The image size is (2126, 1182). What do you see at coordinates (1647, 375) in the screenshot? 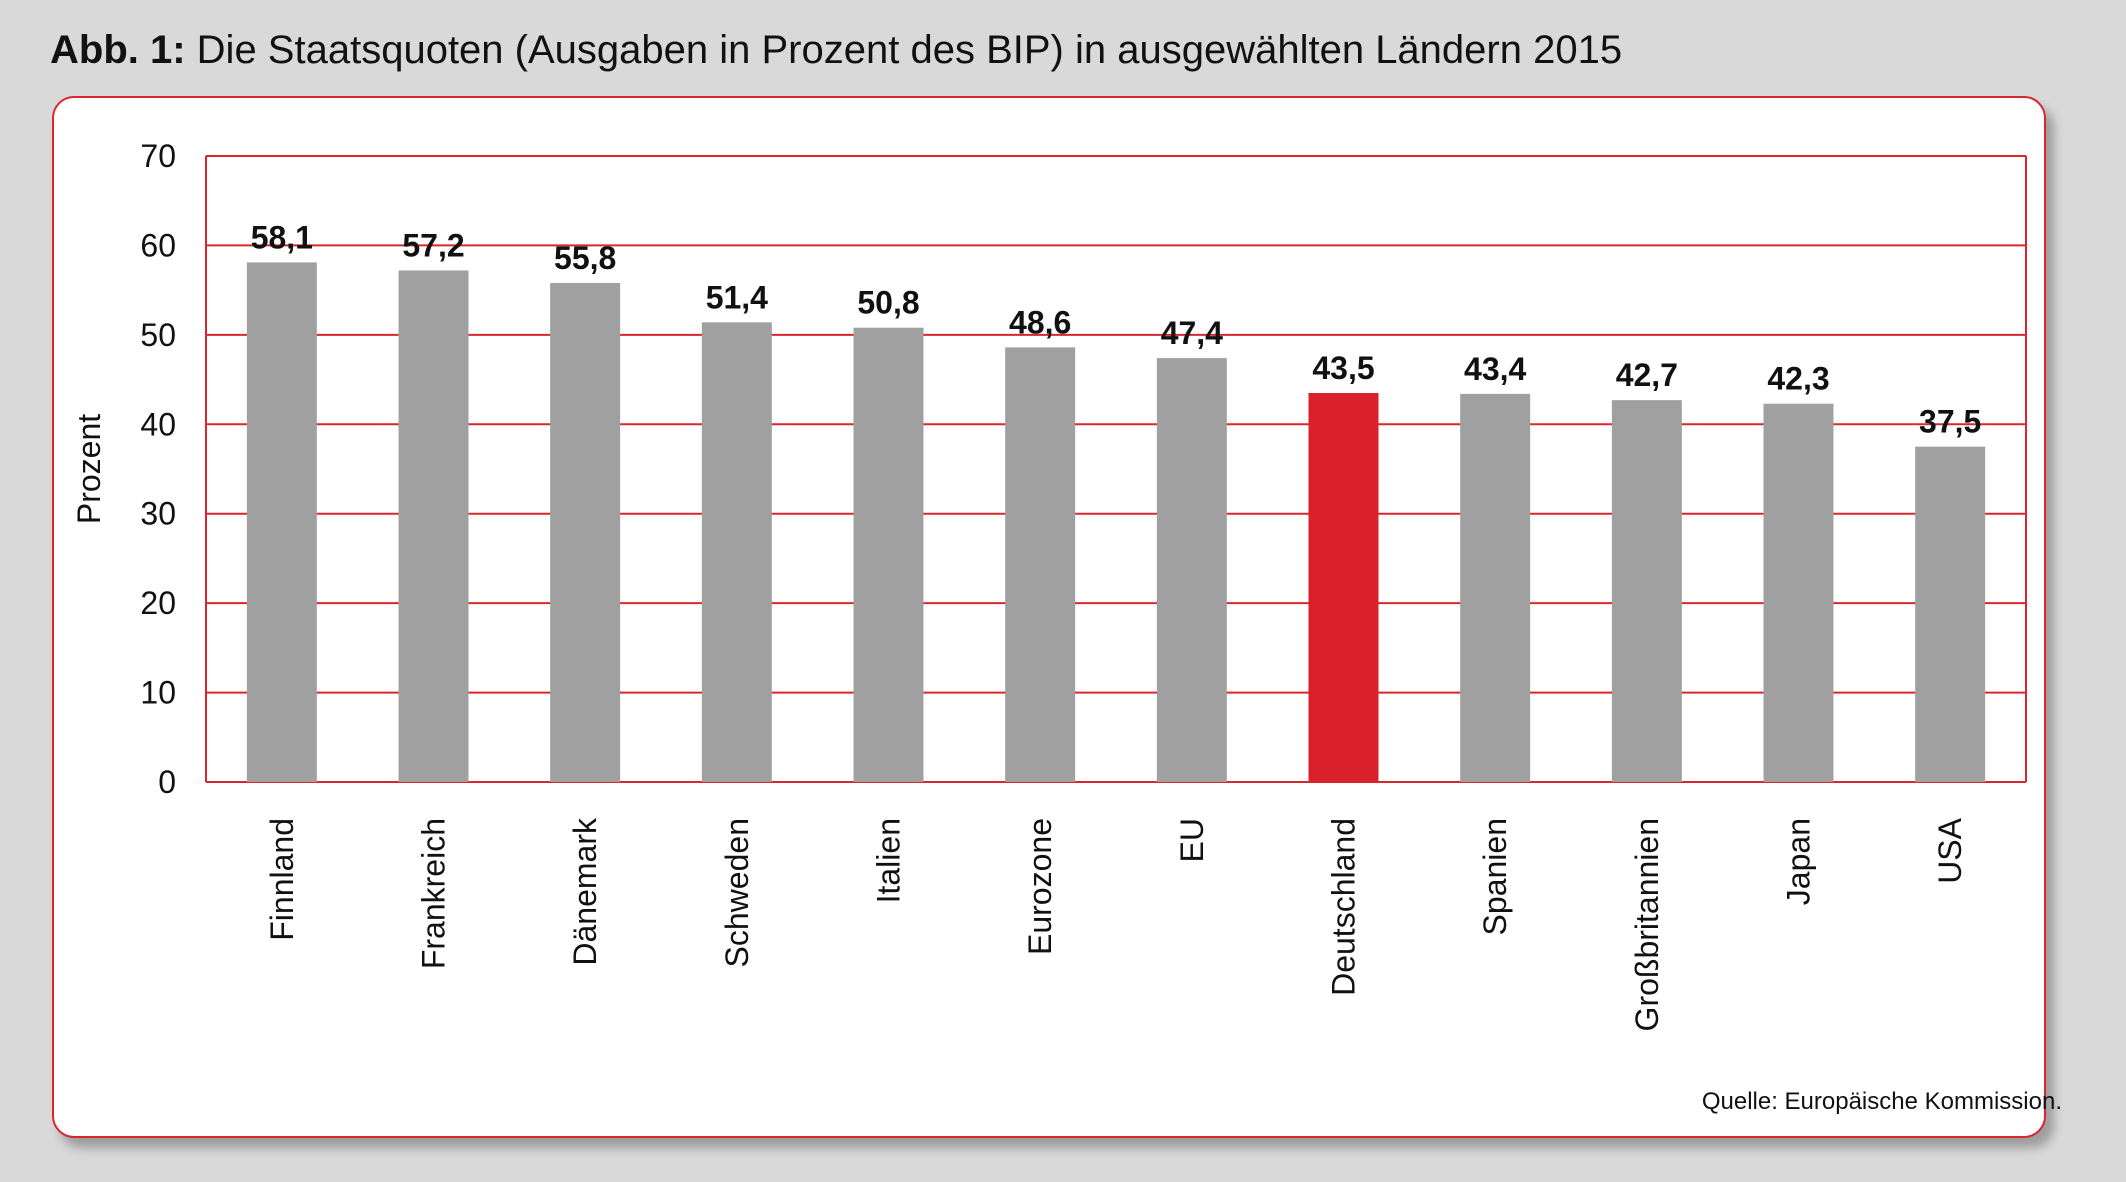
I see `data-label: 42,7` at bounding box center [1647, 375].